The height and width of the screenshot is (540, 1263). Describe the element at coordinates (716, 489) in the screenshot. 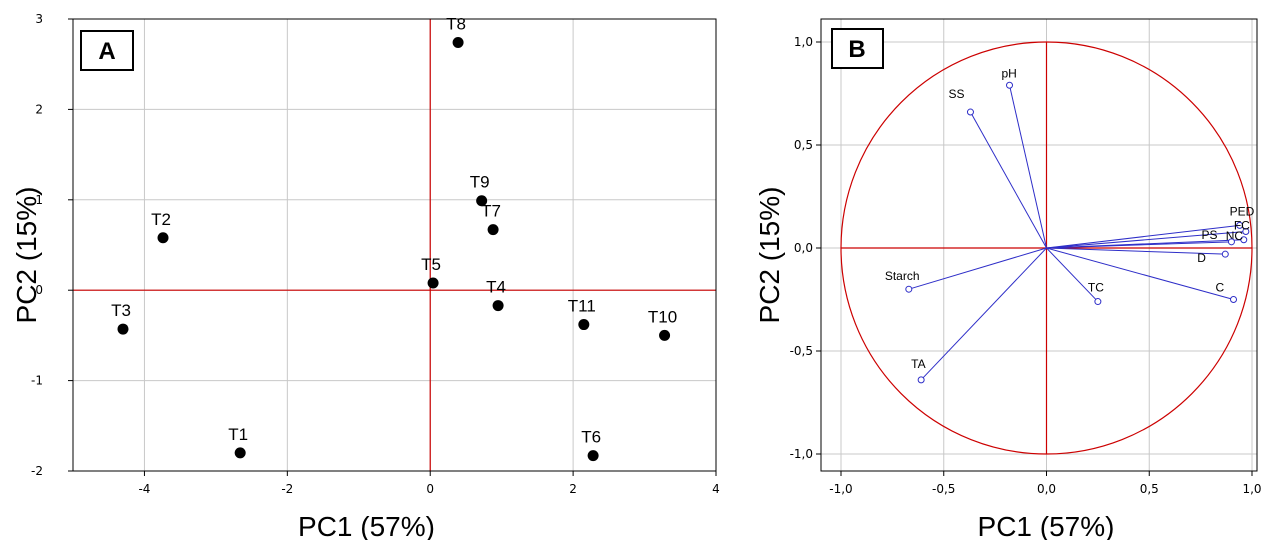

I see `x-tick-label: 4` at that location.